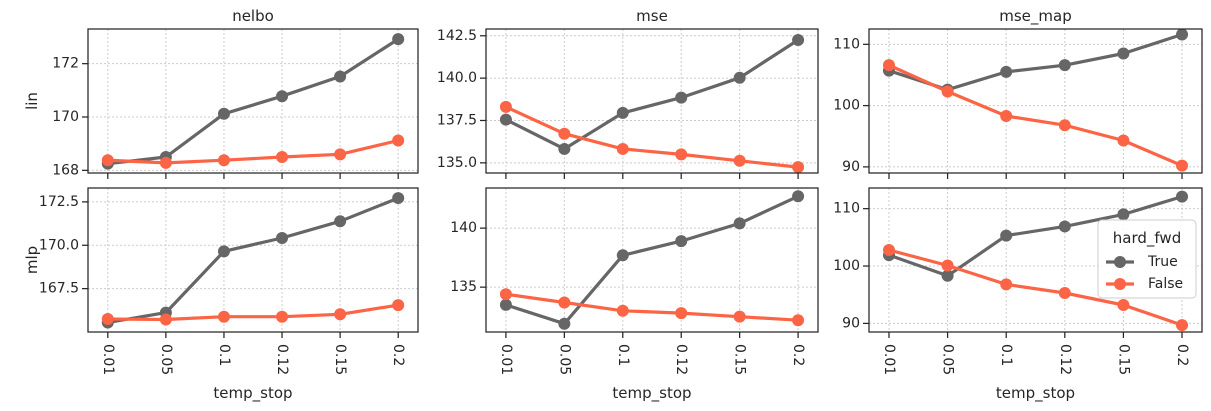 This screenshot has height=411, width=1211. Describe the element at coordinates (65, 170) in the screenshot. I see `y-tick-label: 168` at that location.